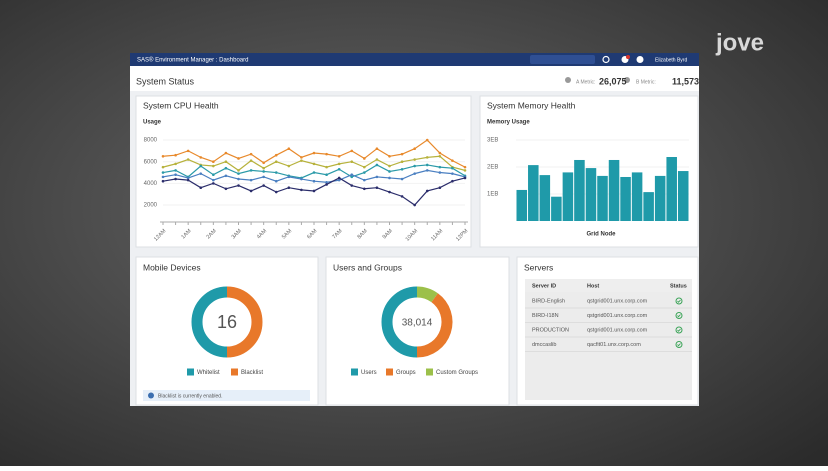  I want to click on metric-icon, so click(568, 80).